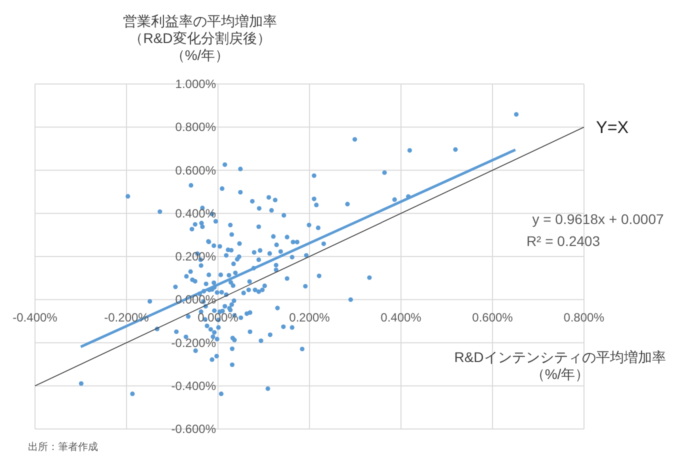  Describe the element at coordinates (493, 317) in the screenshot. I see `x-tick-label: 0.600%` at that location.